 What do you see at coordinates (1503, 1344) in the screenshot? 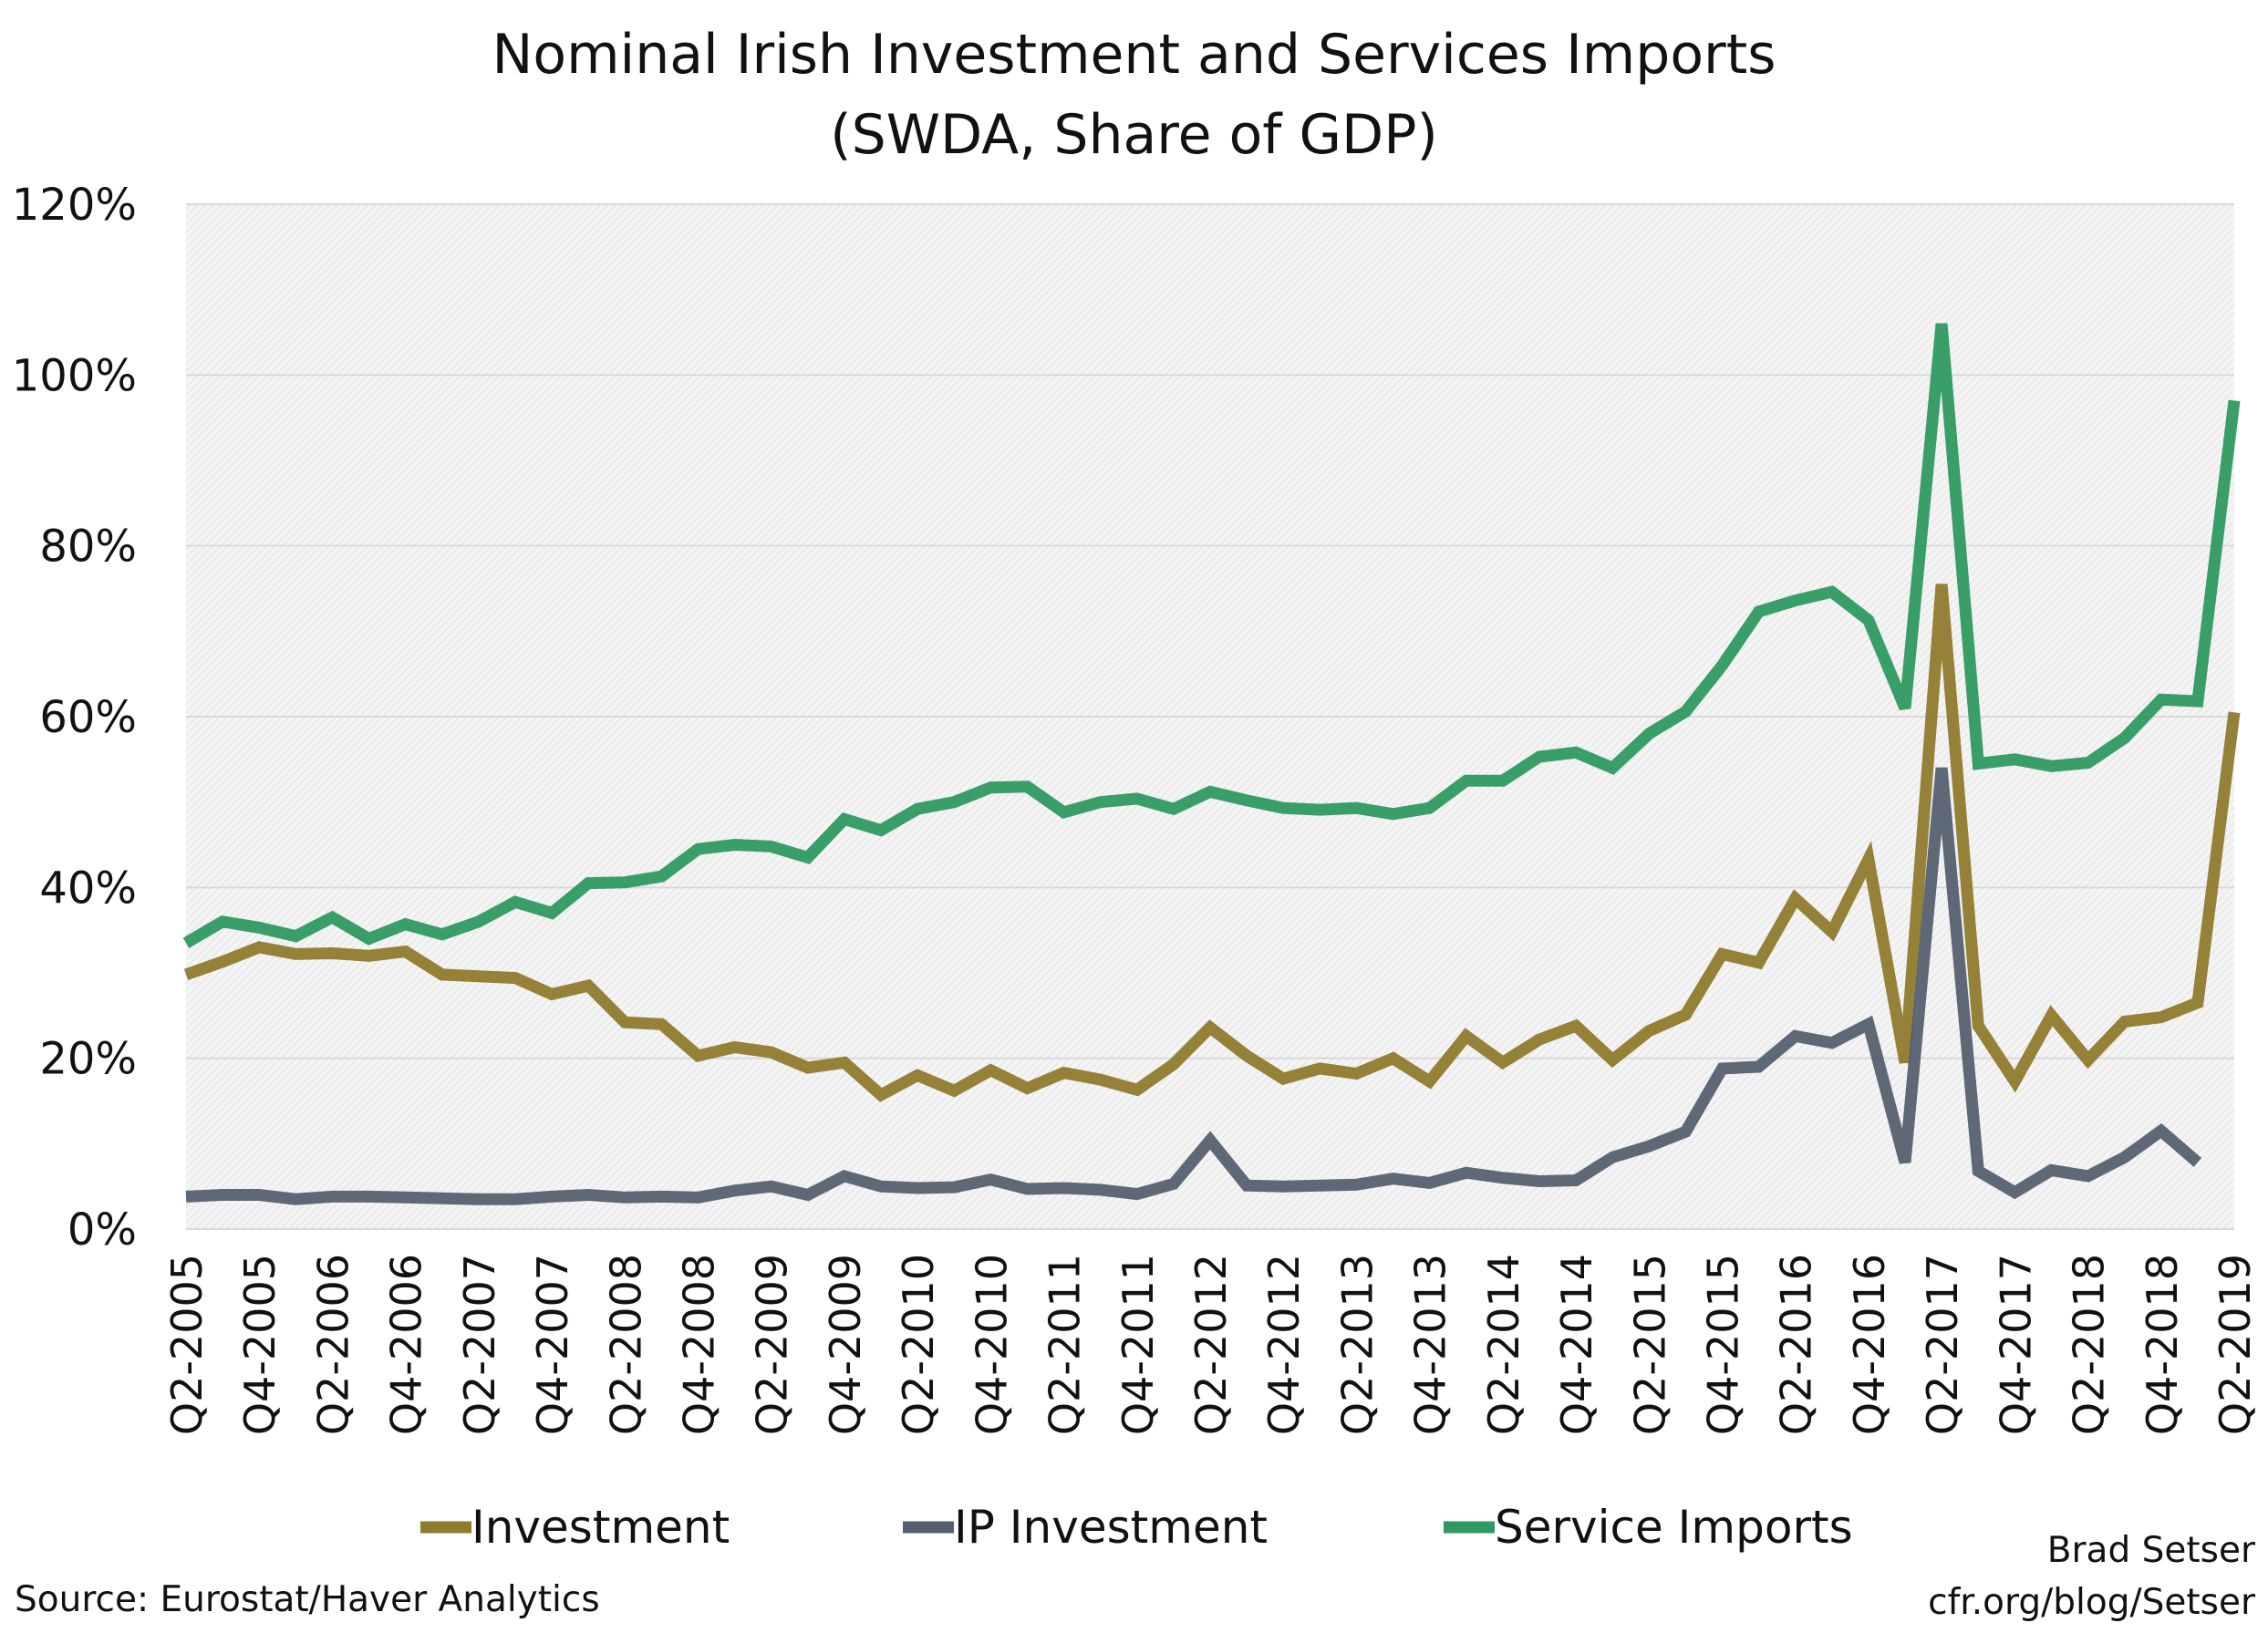
I see `x-tick-label: Q2-2014` at bounding box center [1503, 1344].